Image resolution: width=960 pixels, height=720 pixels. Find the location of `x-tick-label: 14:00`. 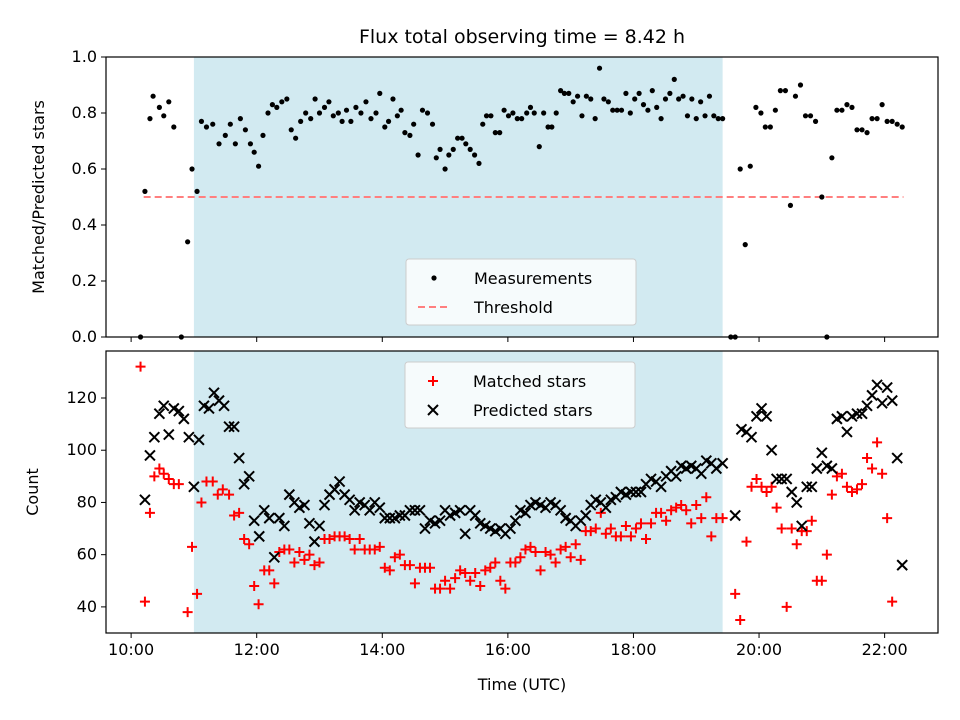

x-tick-label: 14:00 is located at coordinates (382, 649).